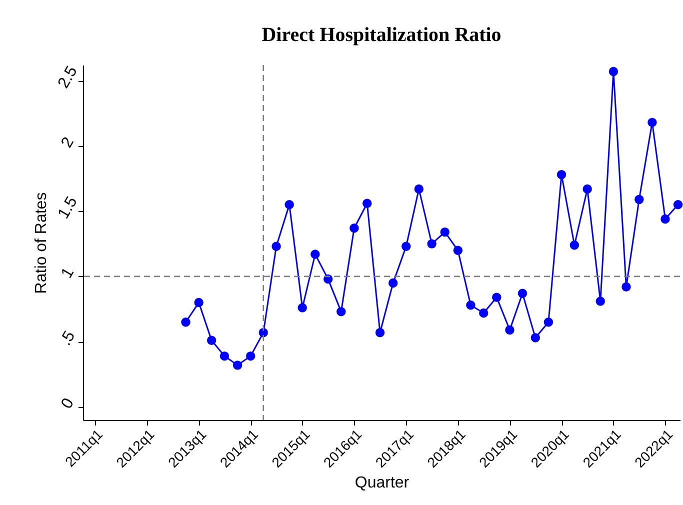  What do you see at coordinates (382, 35) in the screenshot?
I see `chart-title: Direct Hospitalization Ratio` at bounding box center [382, 35].